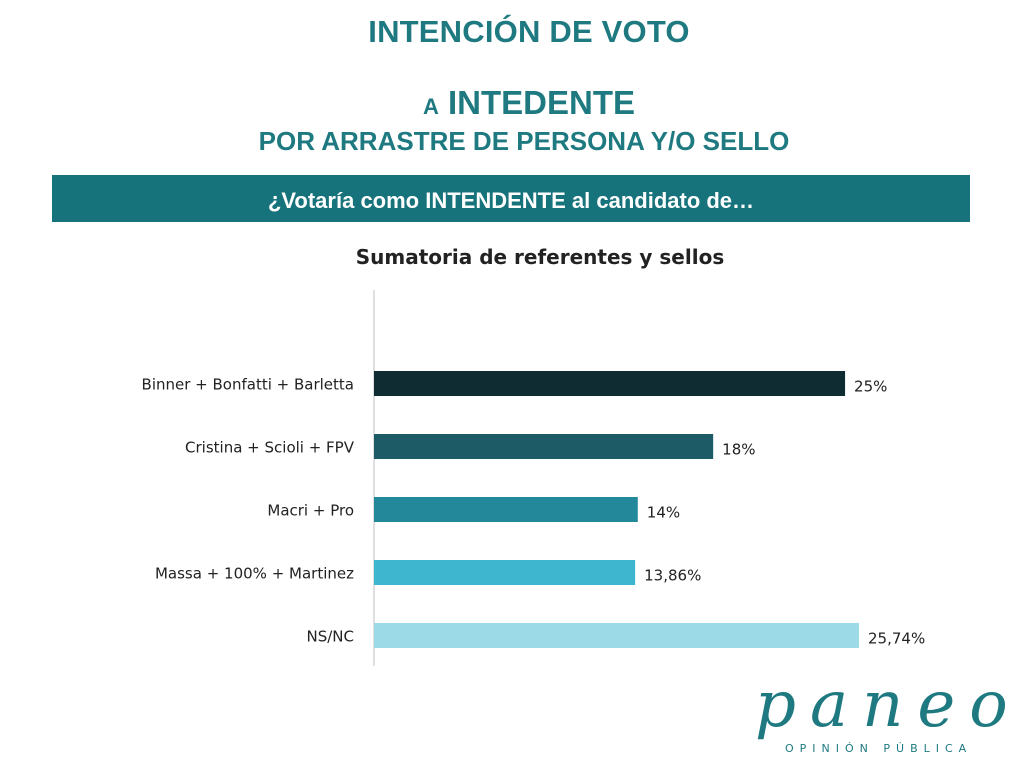 Image resolution: width=1024 pixels, height=768 pixels. I want to click on brand-logo: paneo OPINIÓN PÚBLICA, so click(885, 712).